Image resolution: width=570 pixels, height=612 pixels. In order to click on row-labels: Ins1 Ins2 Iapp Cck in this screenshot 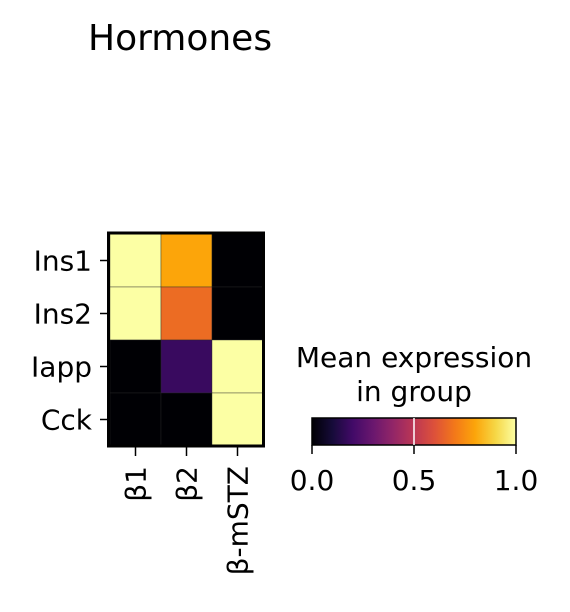, I will do `click(70, 341)`.